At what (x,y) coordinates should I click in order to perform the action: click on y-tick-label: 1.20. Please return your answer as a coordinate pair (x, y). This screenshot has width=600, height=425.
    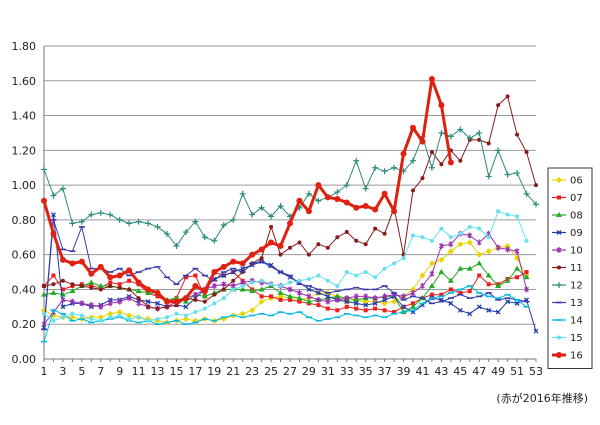
    Looking at the image, I should click on (24, 150).